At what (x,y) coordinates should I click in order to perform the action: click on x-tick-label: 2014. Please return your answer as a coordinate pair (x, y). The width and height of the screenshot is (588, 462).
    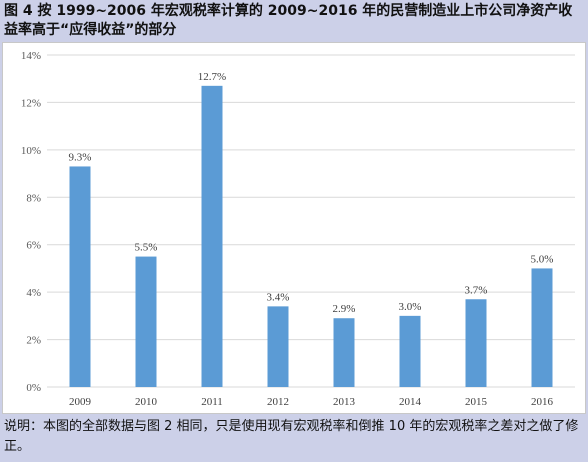
    Looking at the image, I should click on (410, 402).